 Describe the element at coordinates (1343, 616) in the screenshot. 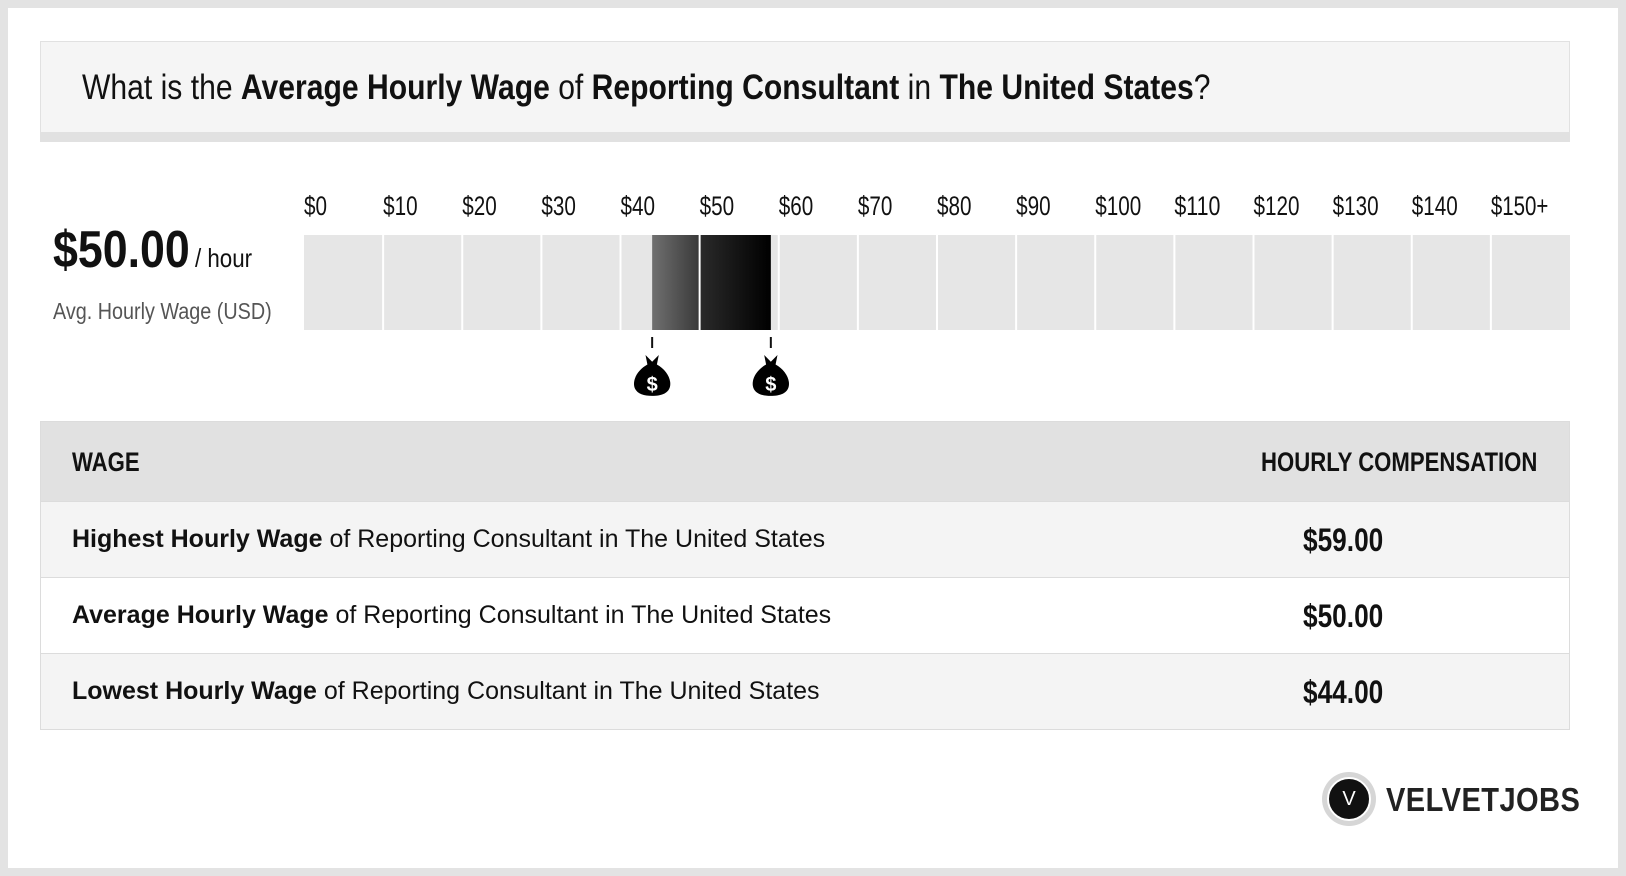

I see `row-value: $50.00` at that location.